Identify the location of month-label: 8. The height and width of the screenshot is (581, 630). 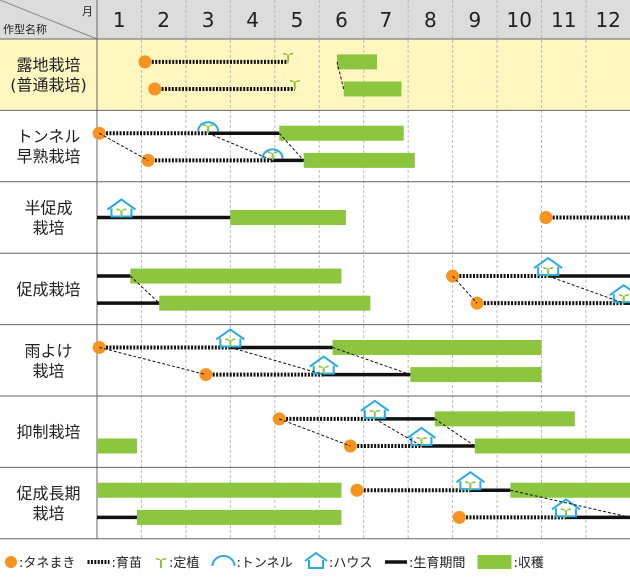
(430, 20).